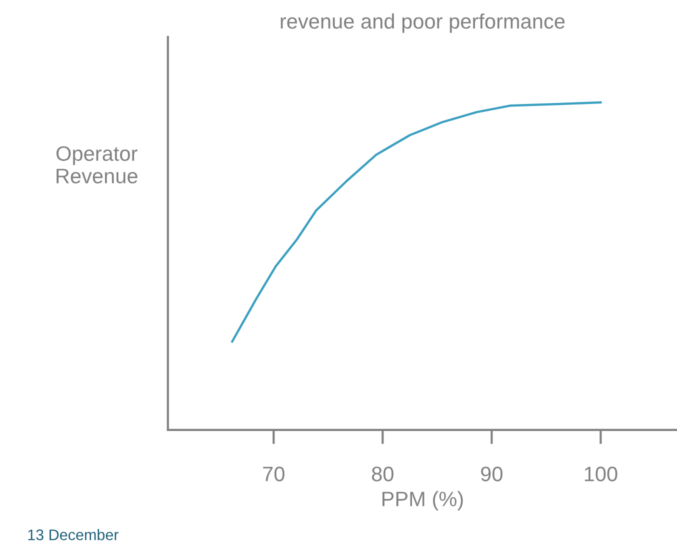  Describe the element at coordinates (491, 474) in the screenshot. I see `x-tick-label: 90` at that location.